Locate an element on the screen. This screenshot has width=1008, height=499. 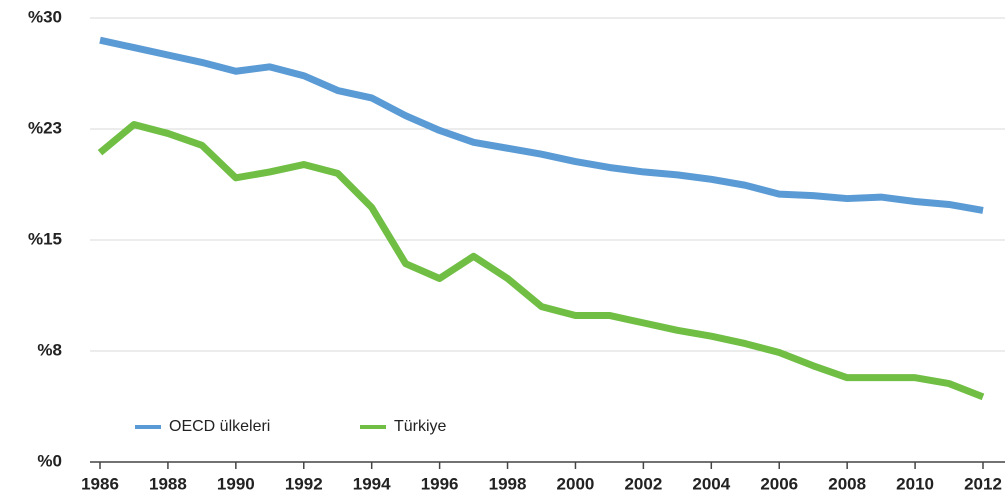
x-tick-label: 2008 is located at coordinates (847, 483).